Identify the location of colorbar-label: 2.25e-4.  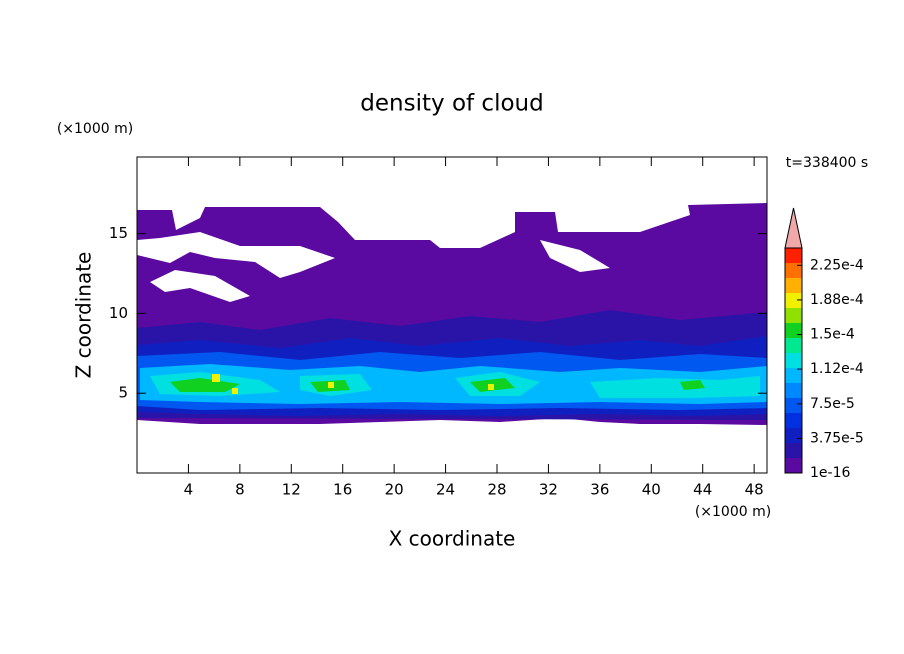
(837, 265).